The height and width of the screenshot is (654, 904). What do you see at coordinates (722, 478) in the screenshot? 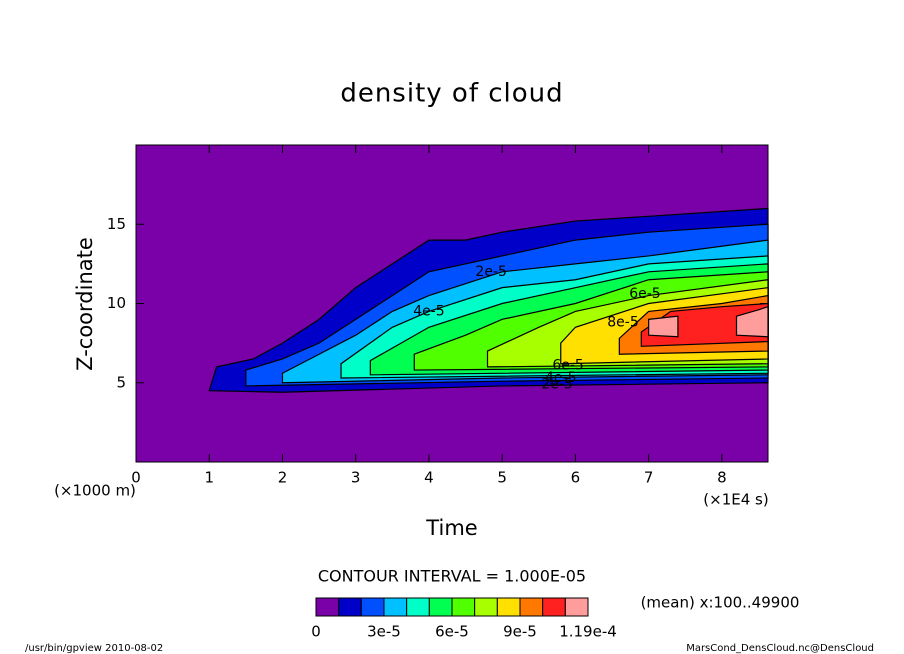
I see `x-tick-label: 8` at bounding box center [722, 478].